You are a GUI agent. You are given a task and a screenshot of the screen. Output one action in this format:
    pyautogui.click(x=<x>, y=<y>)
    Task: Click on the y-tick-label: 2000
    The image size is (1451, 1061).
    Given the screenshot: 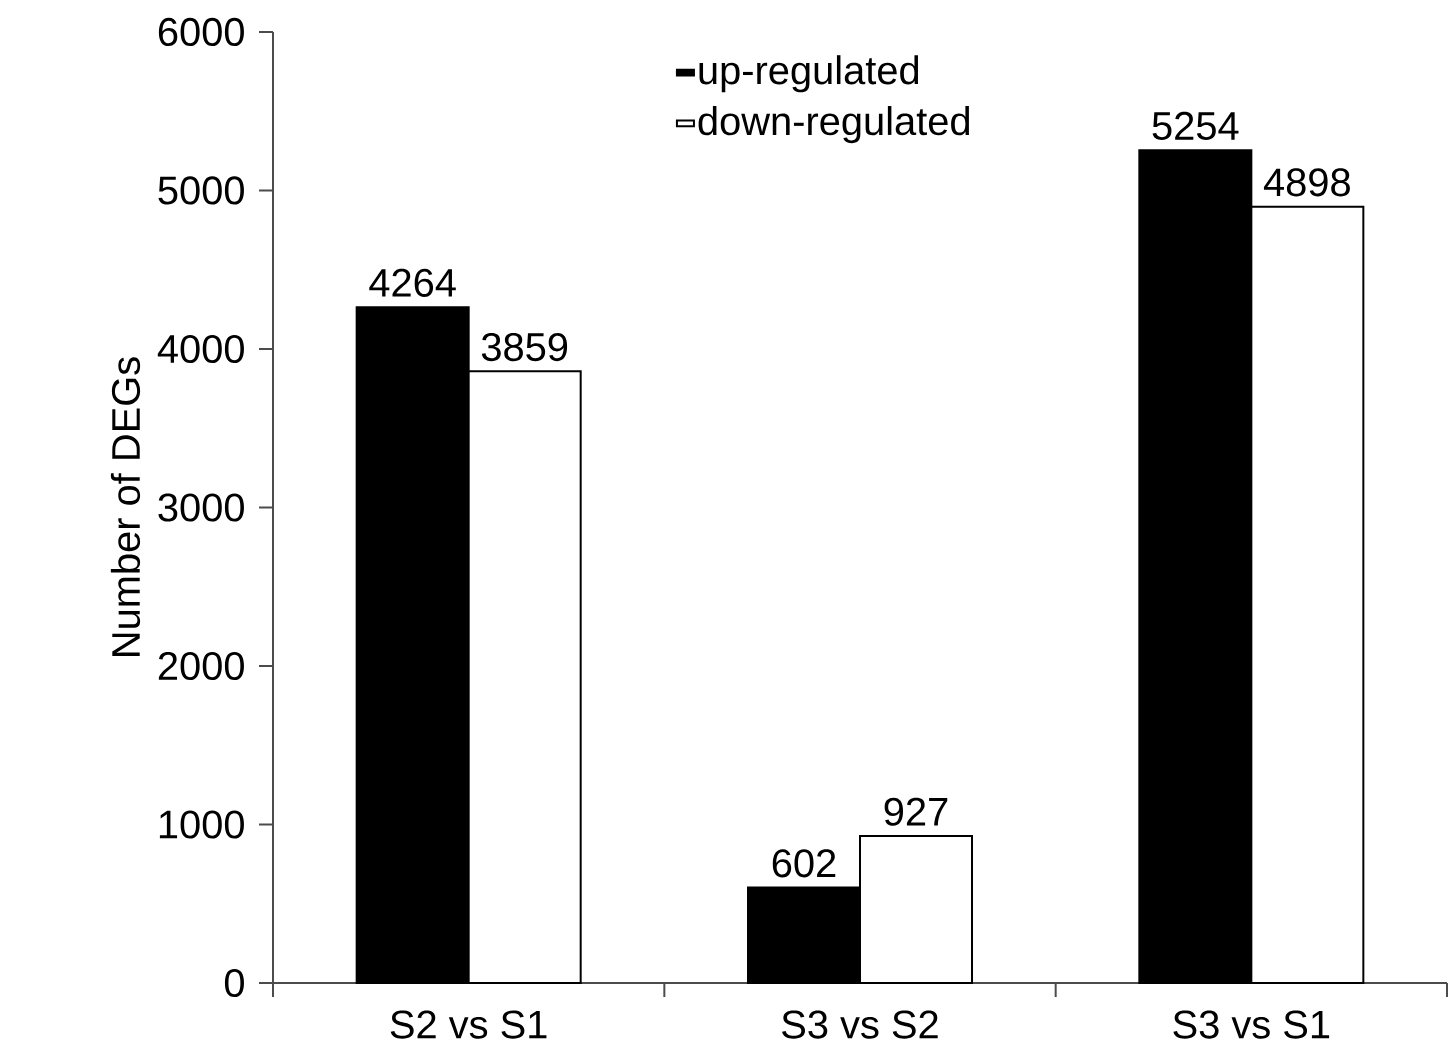 What is the action you would take?
    pyautogui.click(x=201, y=666)
    